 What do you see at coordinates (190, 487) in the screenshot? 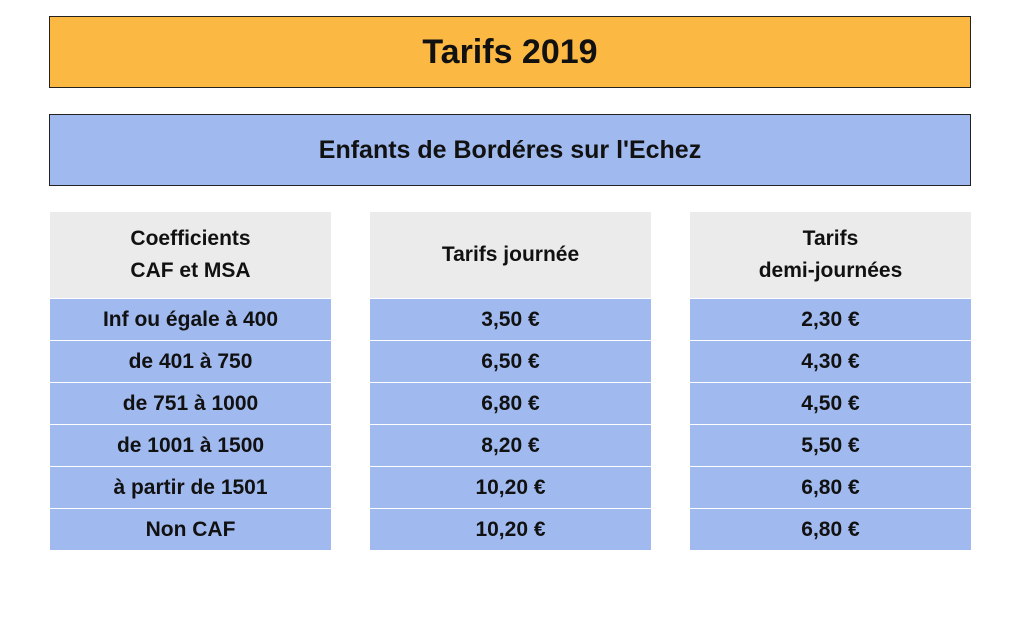
I see `table-cell: à partir de 1501` at bounding box center [190, 487].